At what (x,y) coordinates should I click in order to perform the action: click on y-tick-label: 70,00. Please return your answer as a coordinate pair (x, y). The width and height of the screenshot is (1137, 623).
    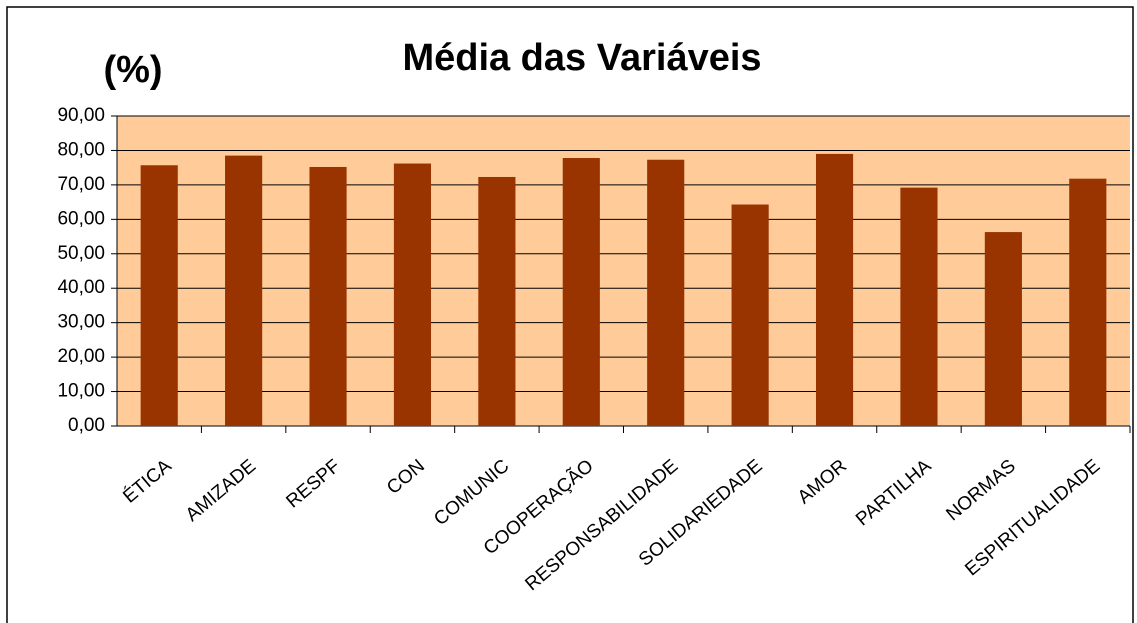
    Looking at the image, I should click on (81, 184).